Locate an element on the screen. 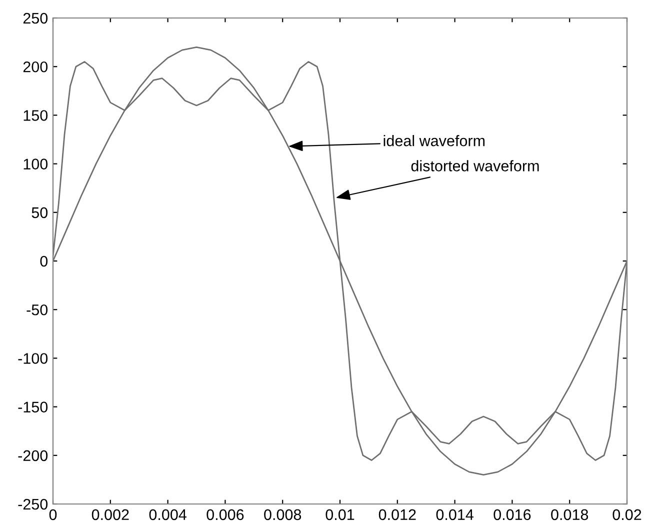 This screenshot has height=522, width=664. y-tick-label: 50 is located at coordinates (40, 212).